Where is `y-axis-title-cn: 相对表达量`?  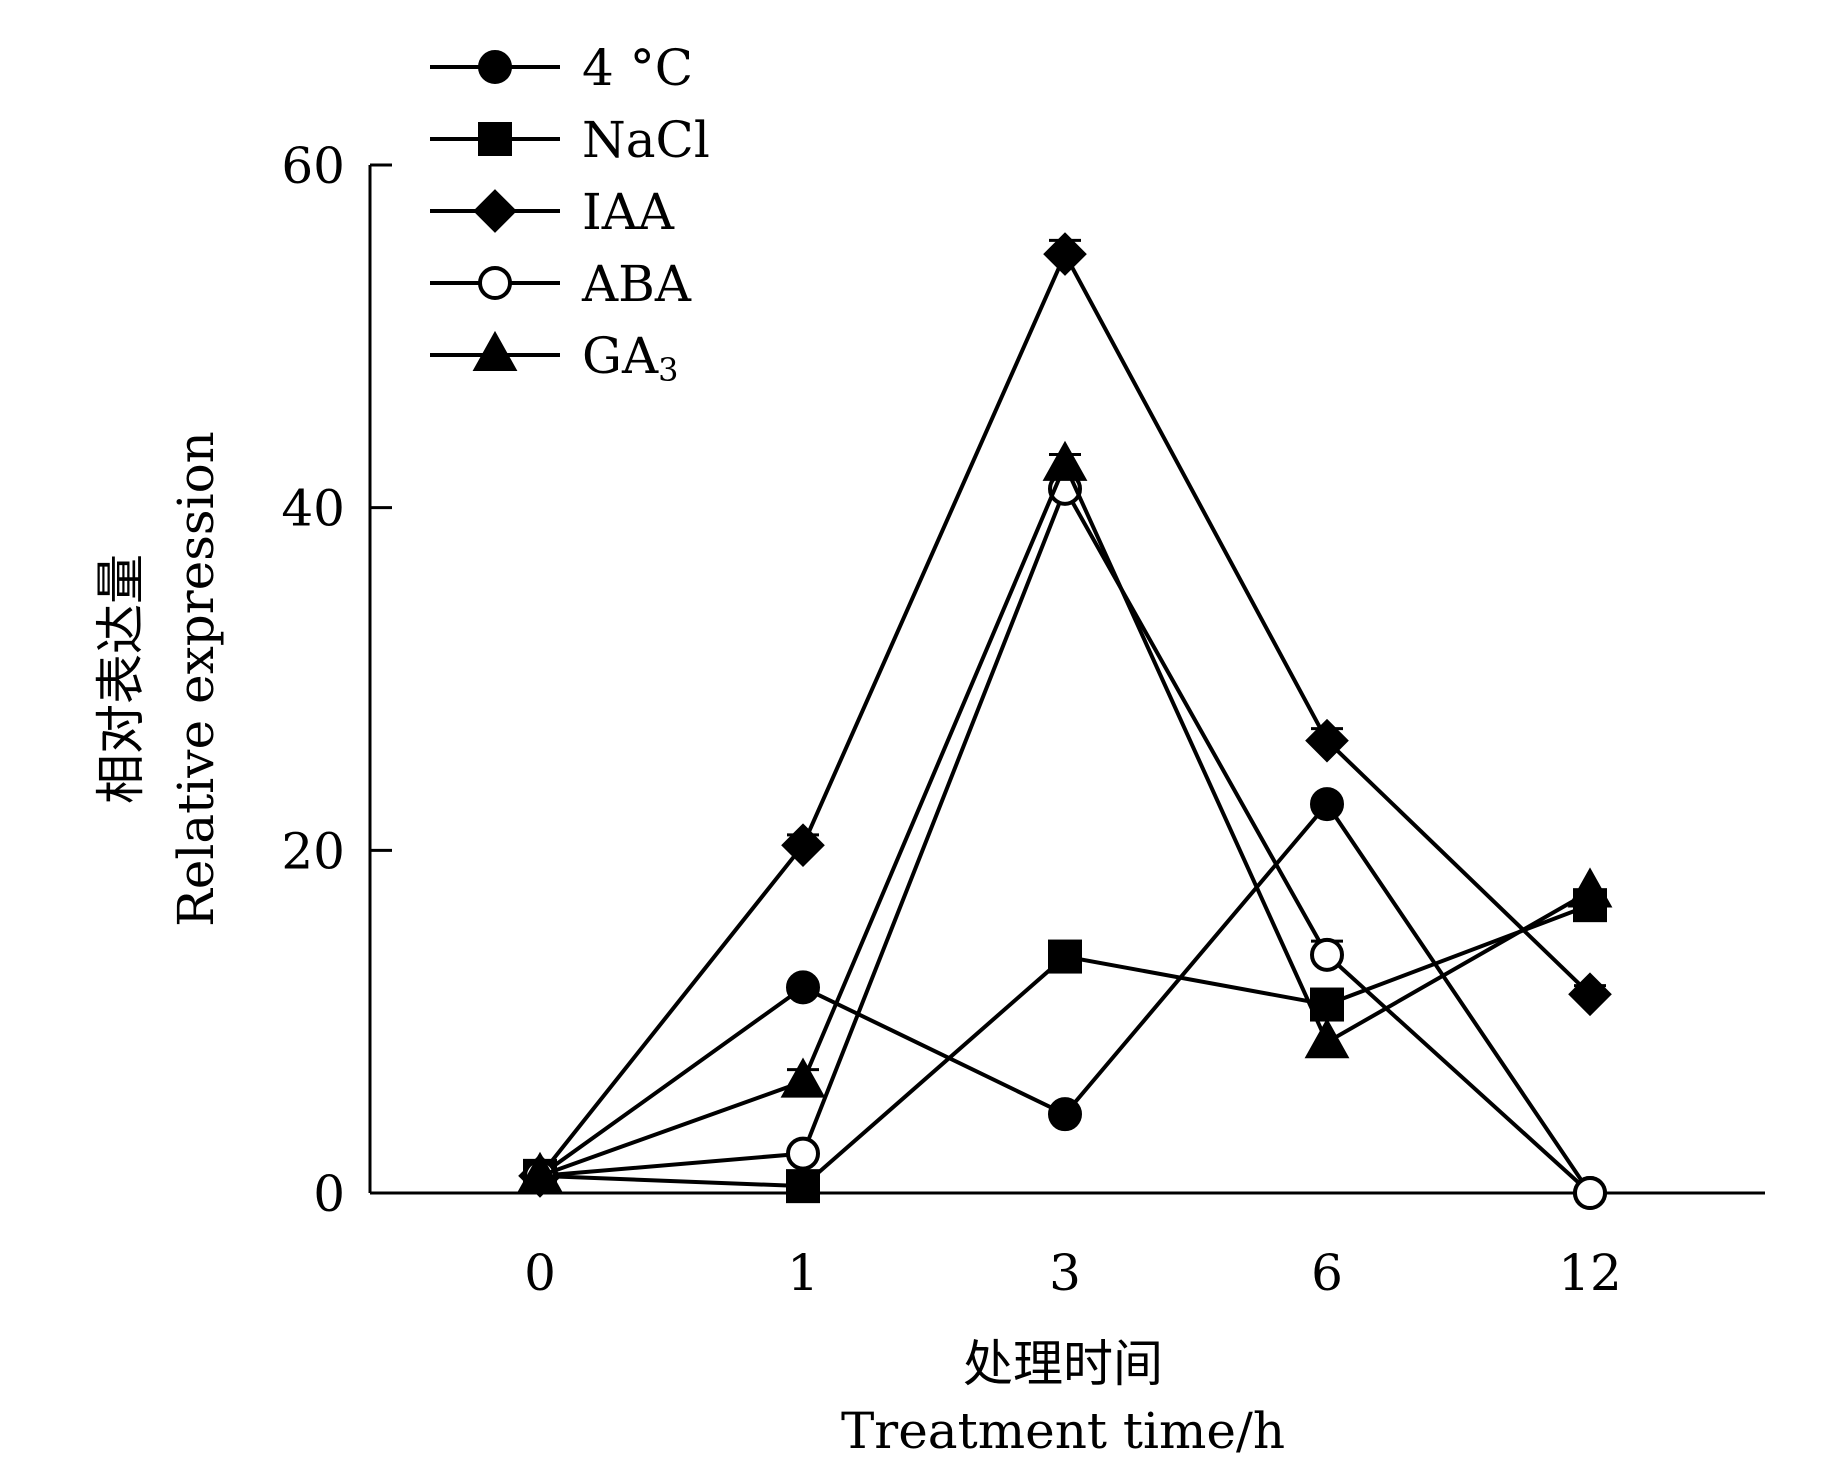 y-axis-title-cn: 相对表达量 is located at coordinates (121, 679).